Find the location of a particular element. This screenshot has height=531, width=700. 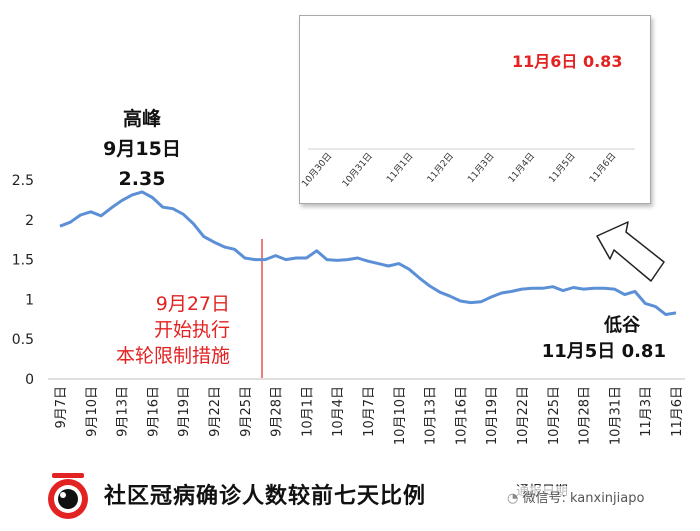

low-value: 11月5日 0.81 is located at coordinates (603, 351).